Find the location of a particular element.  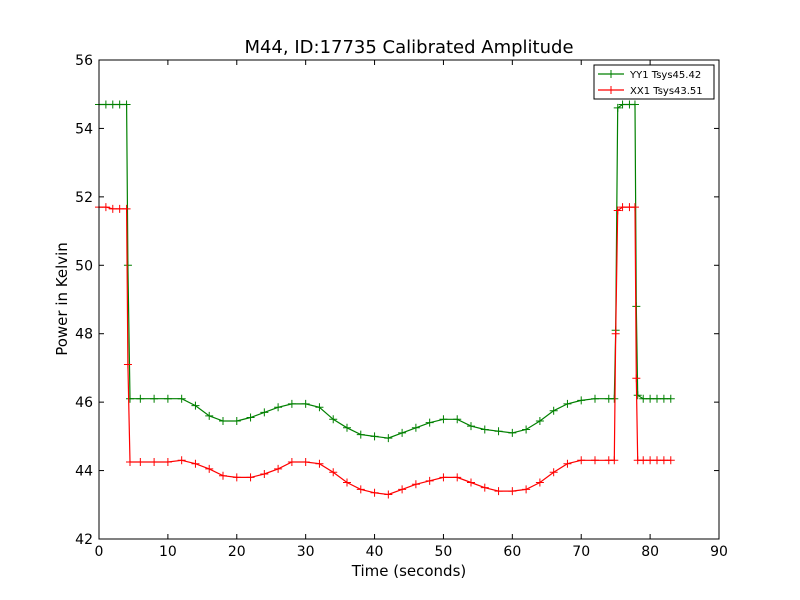

x-tick-label: 30 is located at coordinates (306, 552).